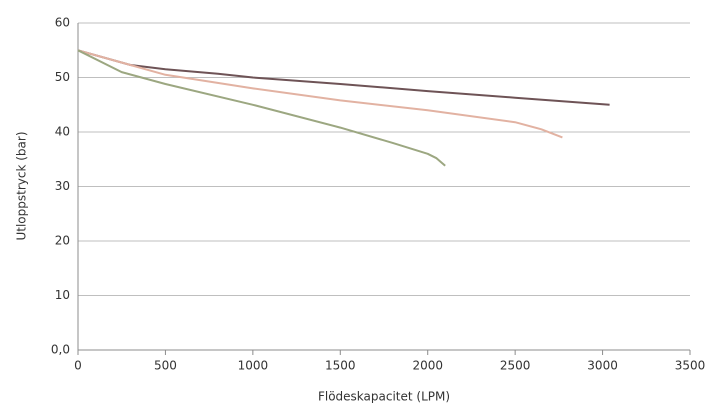 The height and width of the screenshot is (410, 715). What do you see at coordinates (427, 366) in the screenshot?
I see `x-tick-label: 2000` at bounding box center [427, 366].